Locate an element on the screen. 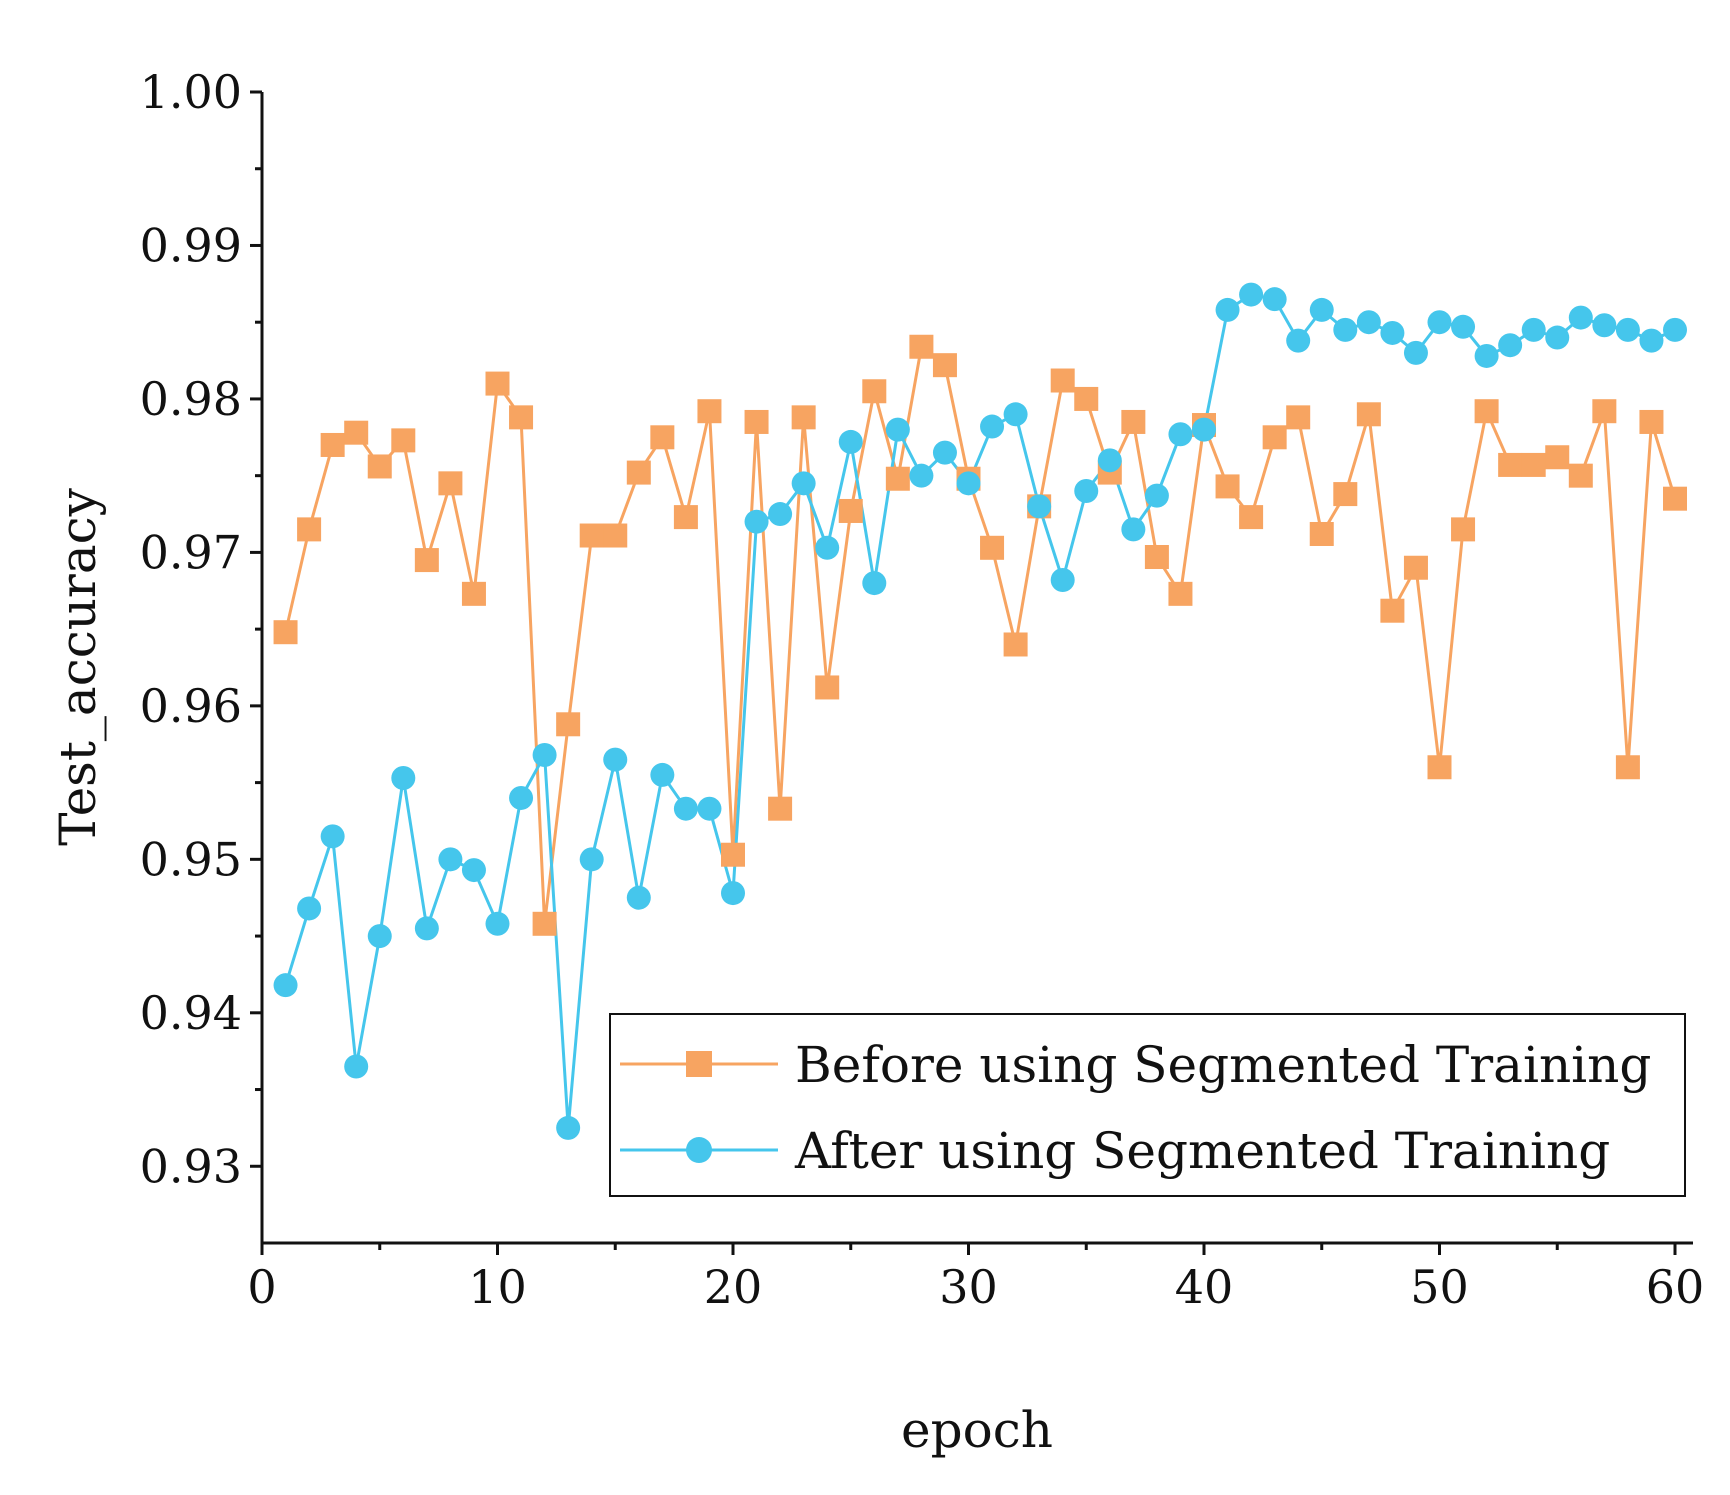 This screenshot has width=1730, height=1495. x-tick-label: 0 is located at coordinates (261, 1287).